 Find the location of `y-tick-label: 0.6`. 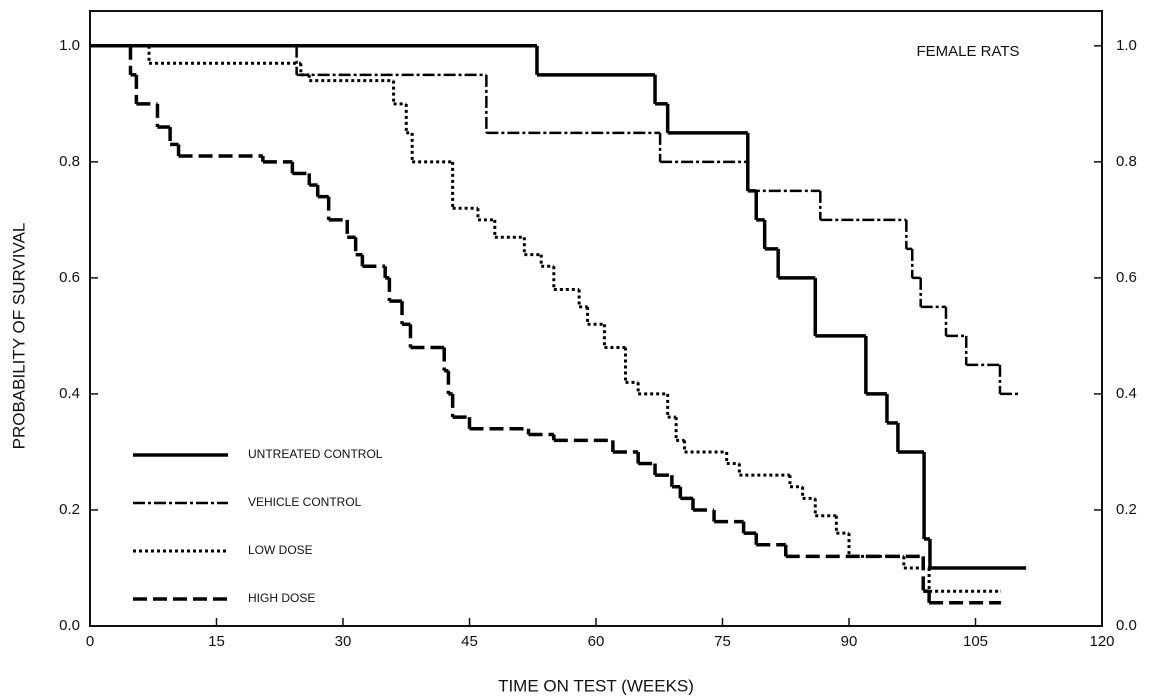

y-tick-label: 0.6 is located at coordinates (69, 277).